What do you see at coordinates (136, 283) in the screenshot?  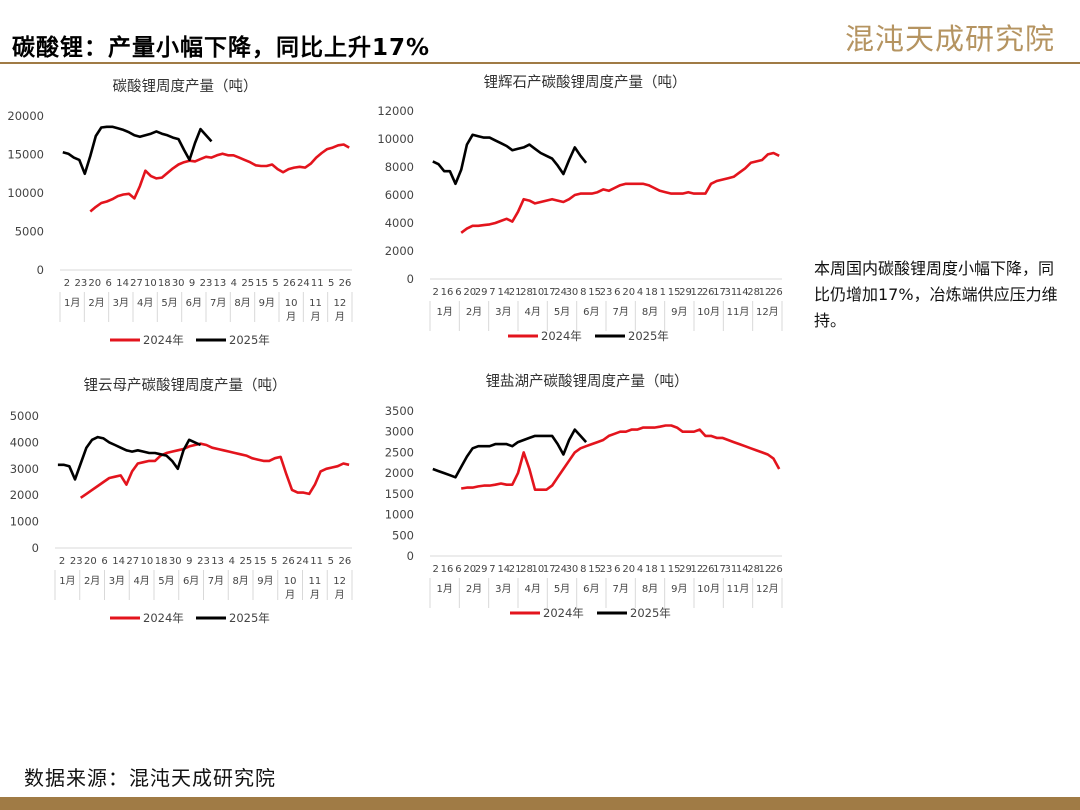 I see `x-tick-label: 27` at bounding box center [136, 283].